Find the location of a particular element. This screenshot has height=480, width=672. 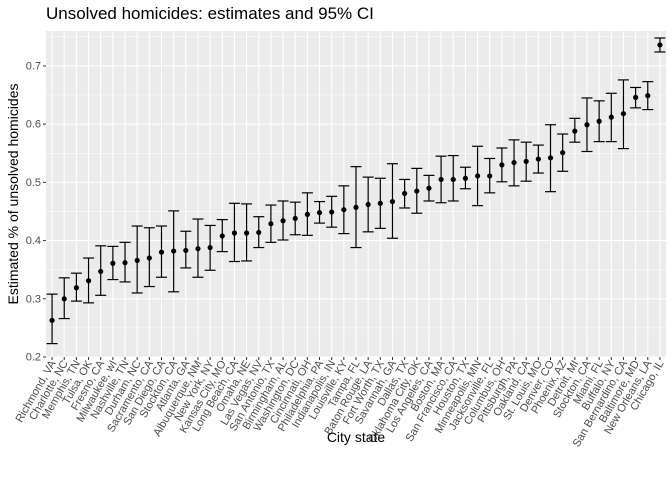

y-tick-label: 0.7 is located at coordinates (33, 66).